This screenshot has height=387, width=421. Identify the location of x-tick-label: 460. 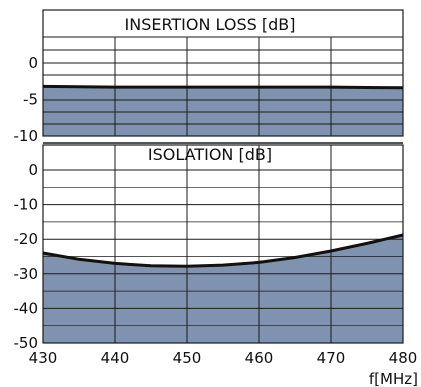
(259, 358).